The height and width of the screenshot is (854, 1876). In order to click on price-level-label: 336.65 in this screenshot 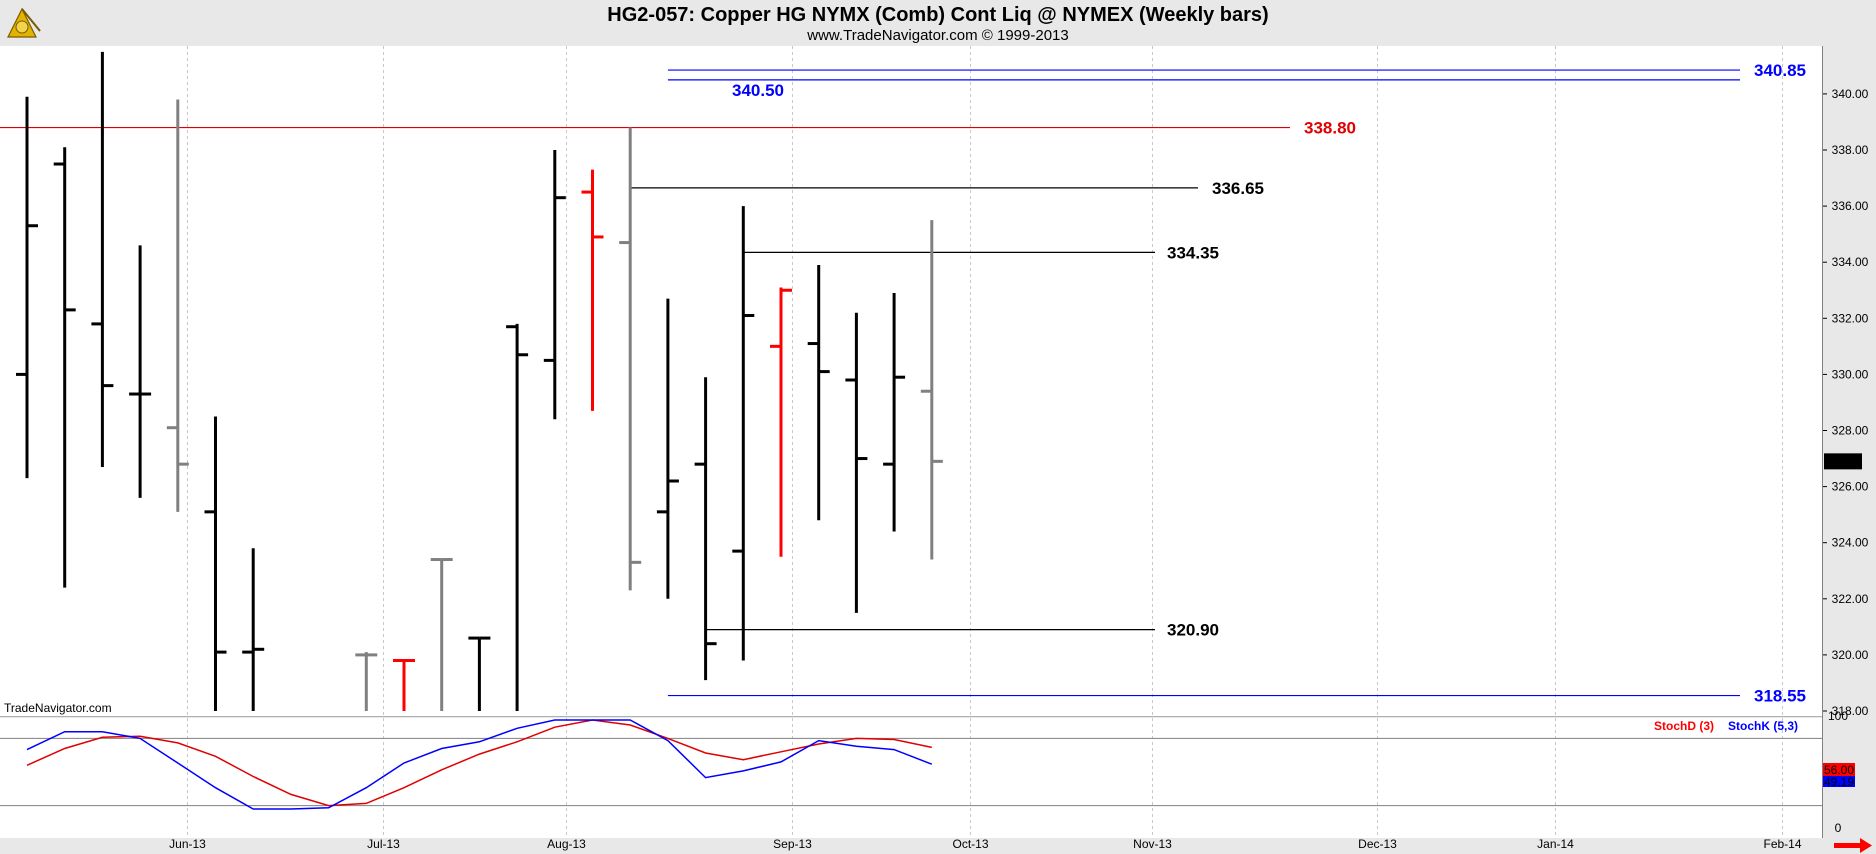, I will do `click(1238, 188)`.